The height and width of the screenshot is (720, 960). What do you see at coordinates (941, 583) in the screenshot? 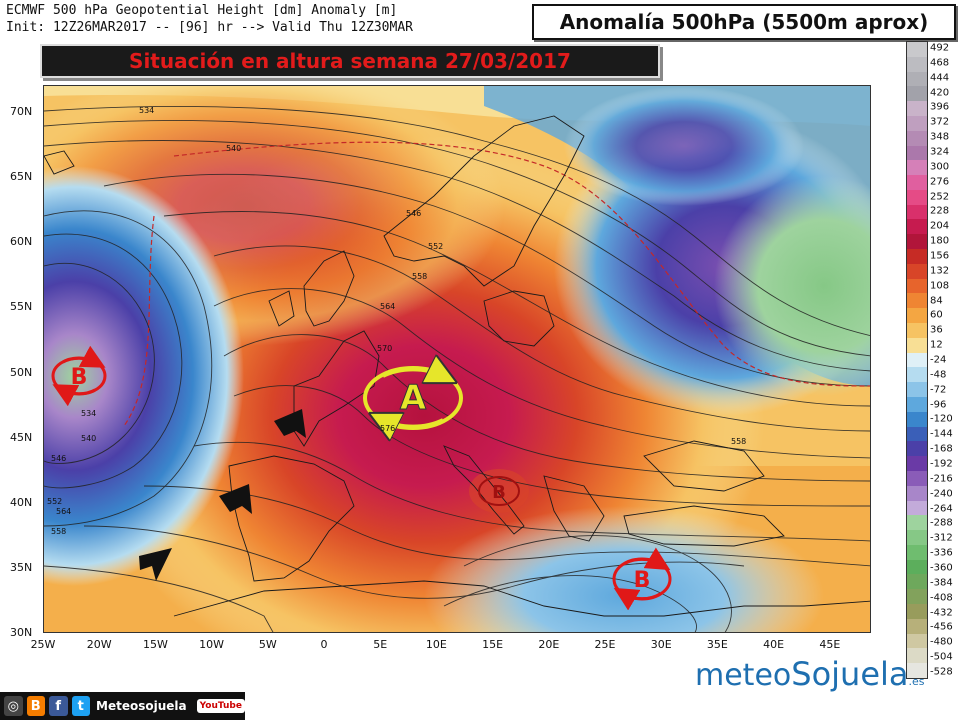
I see `colorbar-label: -384` at bounding box center [941, 583].